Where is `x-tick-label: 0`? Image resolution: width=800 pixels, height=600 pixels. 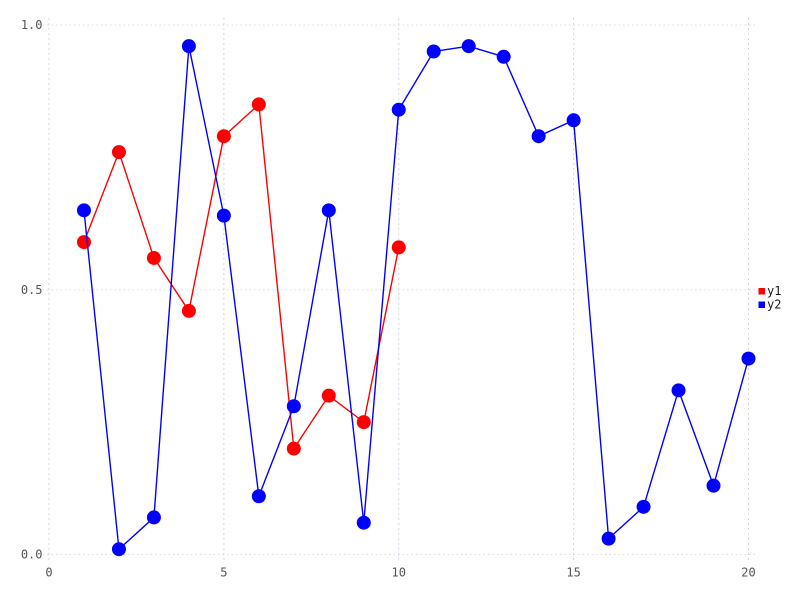
x-tick-label: 0 is located at coordinates (48, 573).